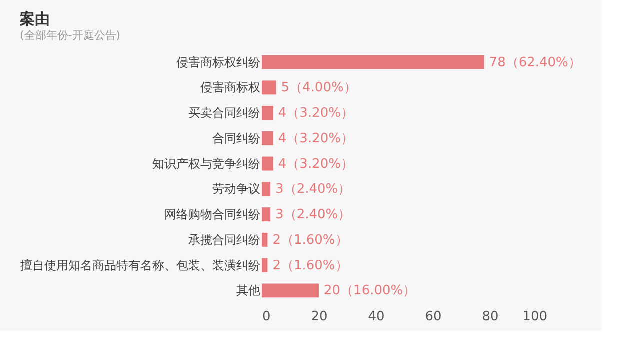 The height and width of the screenshot is (352, 640). What do you see at coordinates (34, 19) in the screenshot?
I see `text: 案由` at bounding box center [34, 19].